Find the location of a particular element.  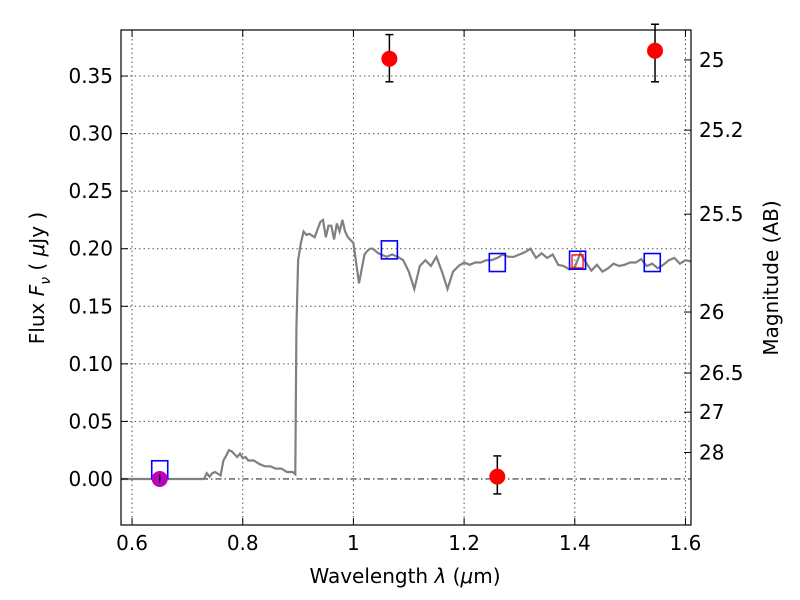

magnitude-tick-label: 26 is located at coordinates (711, 312).